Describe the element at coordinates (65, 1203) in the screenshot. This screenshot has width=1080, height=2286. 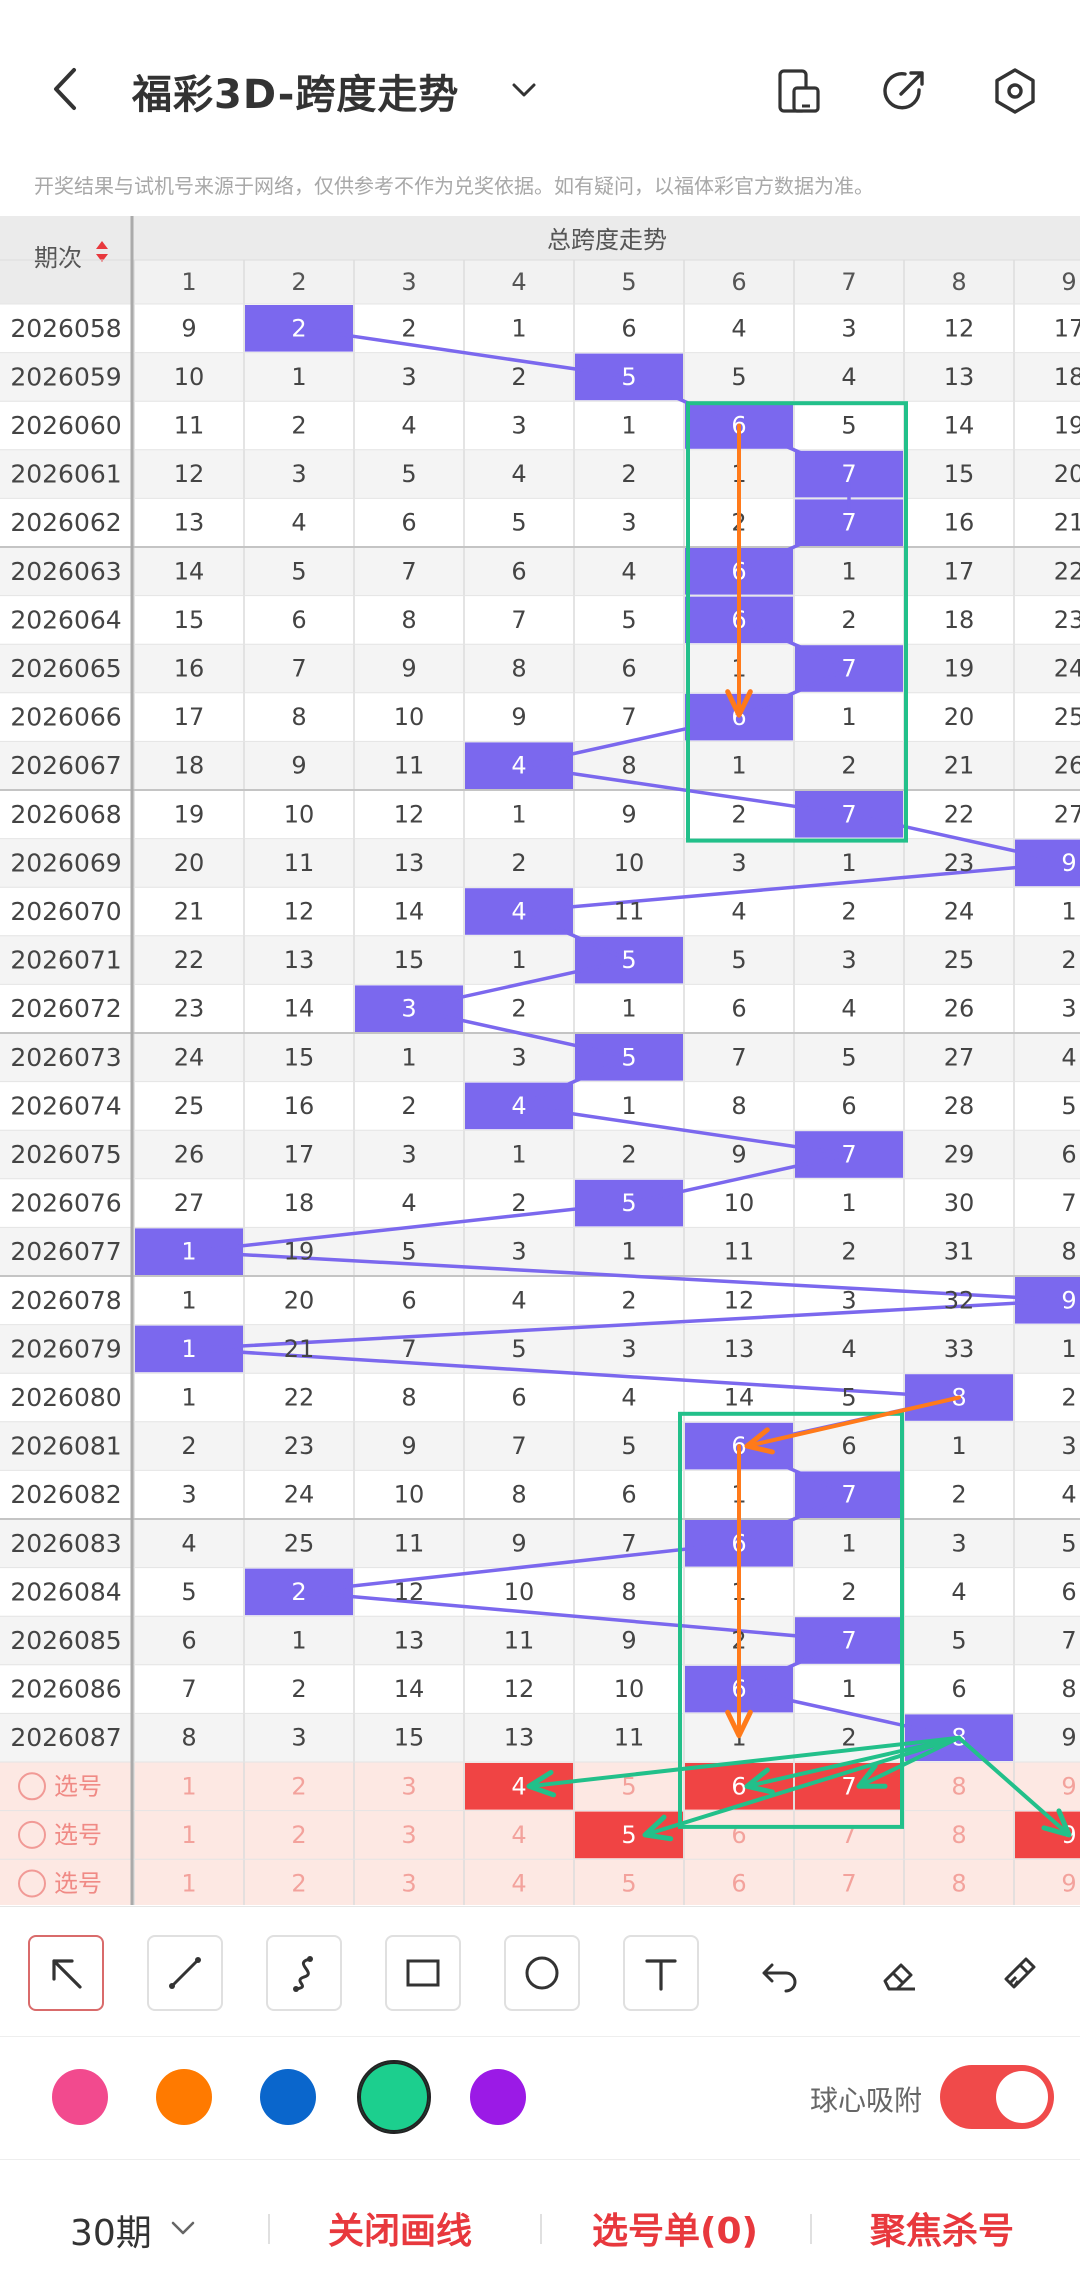
I see `period-cell: 2026076` at that location.